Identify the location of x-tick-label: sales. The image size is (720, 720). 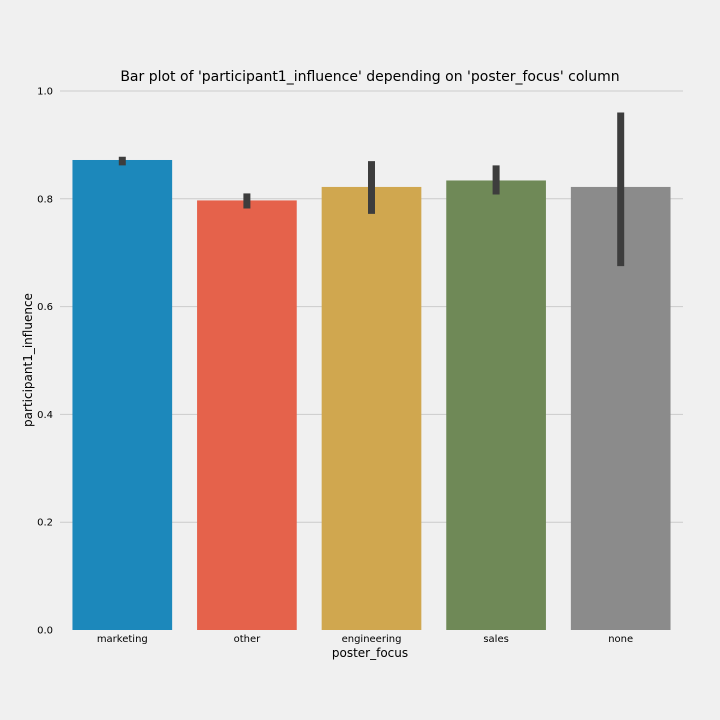
(495, 639).